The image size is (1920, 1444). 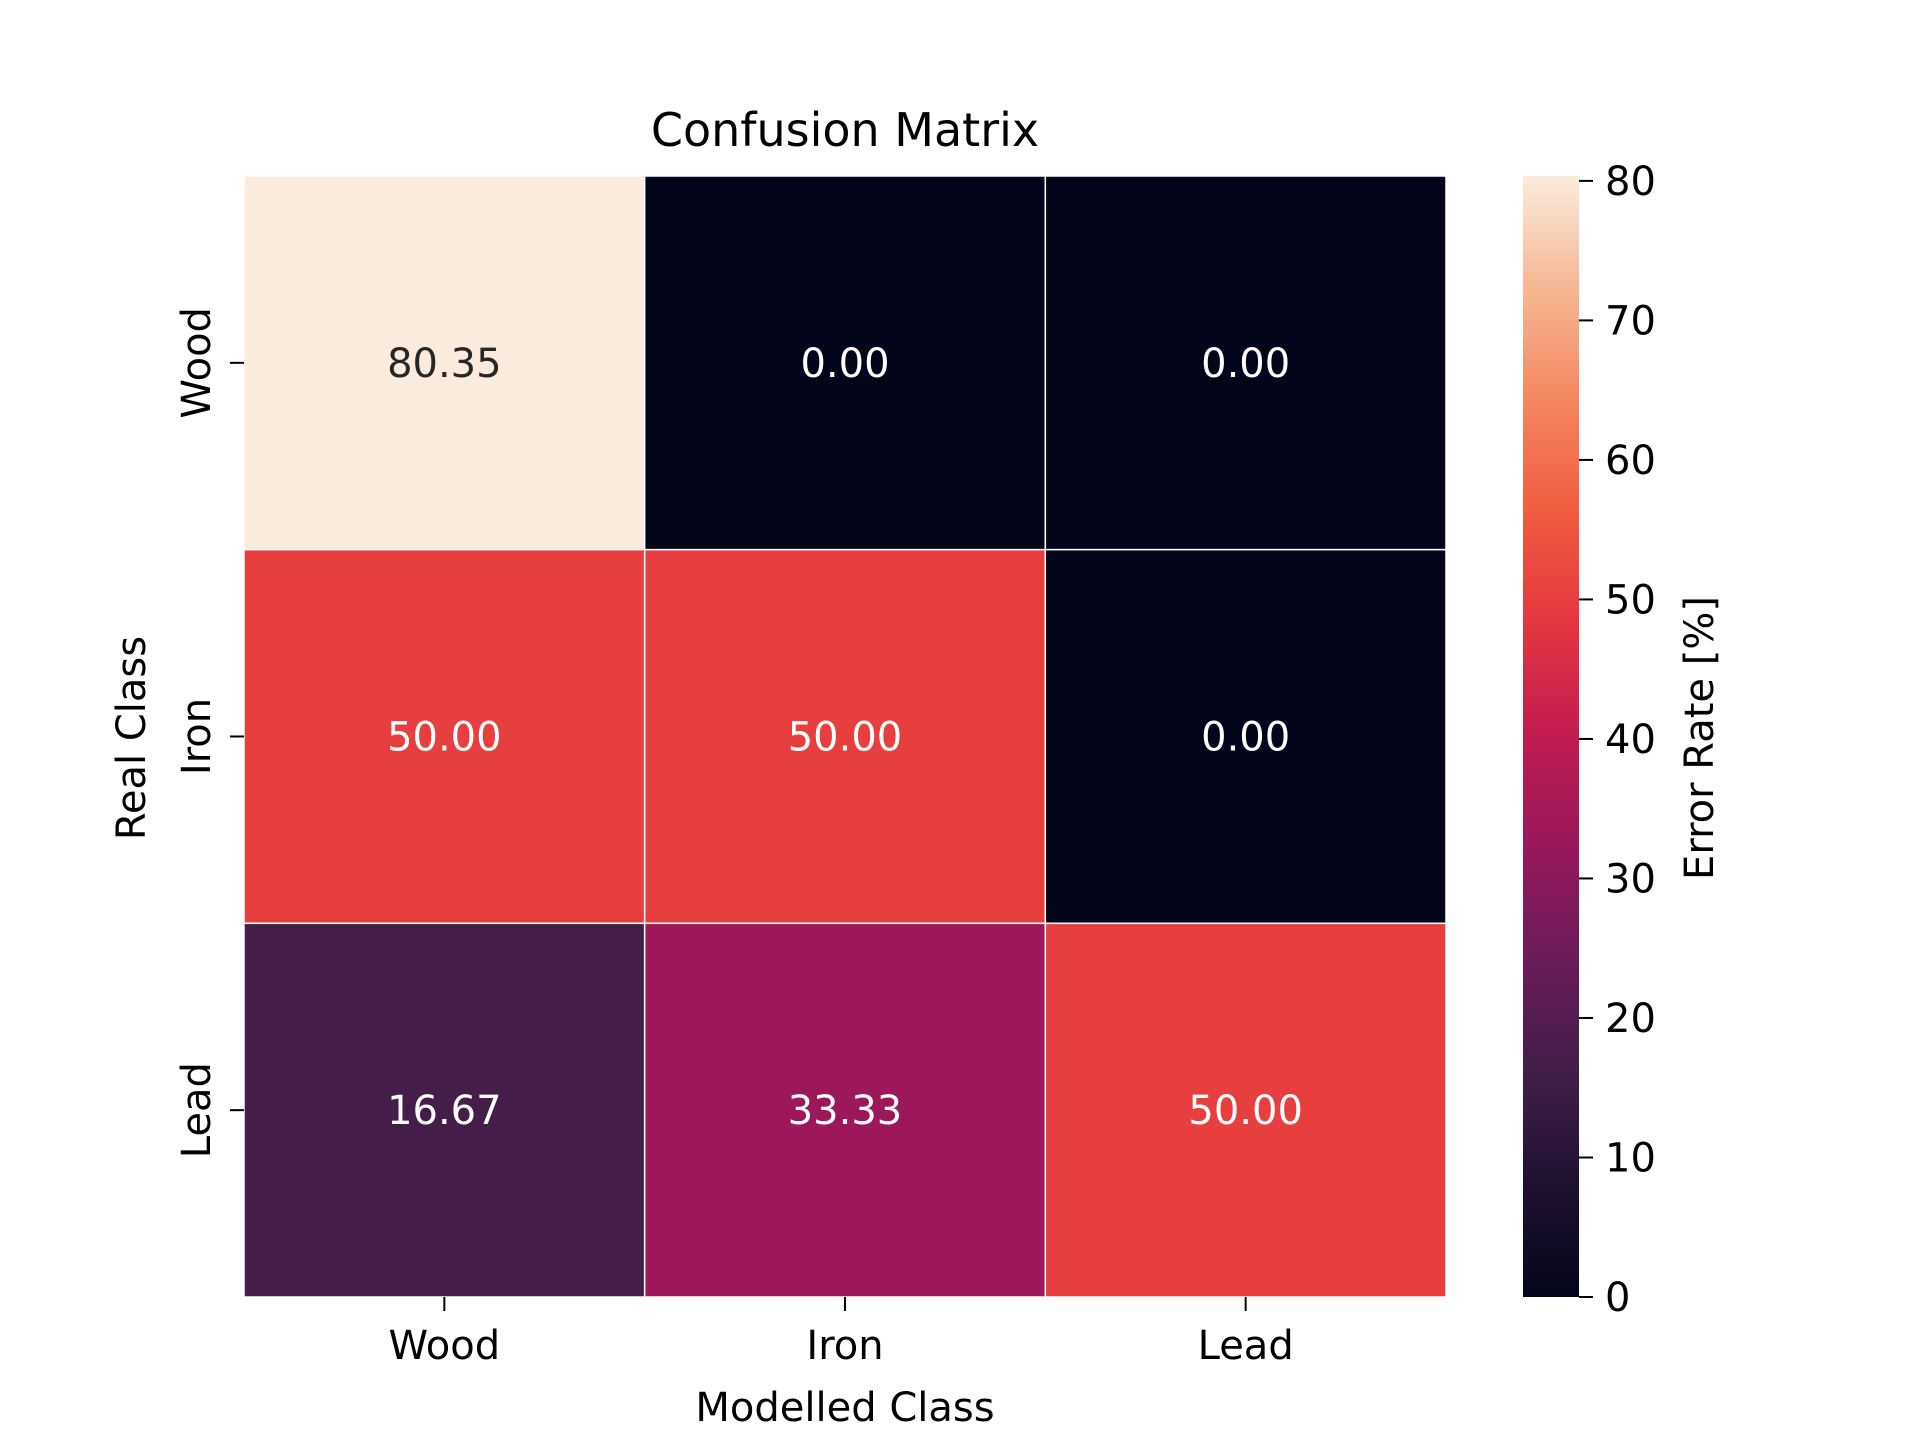 What do you see at coordinates (197, 363) in the screenshot?
I see `y-tick-label: Wood` at bounding box center [197, 363].